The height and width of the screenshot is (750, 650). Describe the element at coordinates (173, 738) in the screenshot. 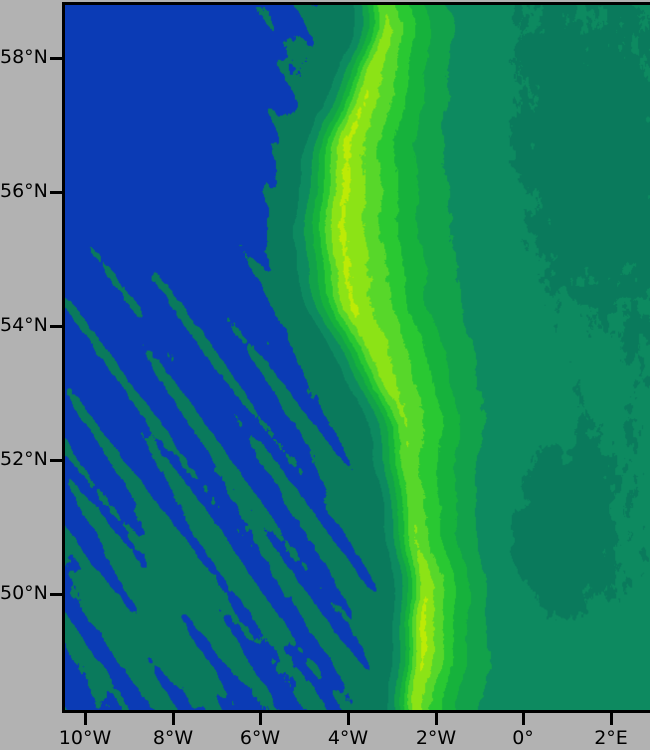

I see `x-tick-label: 8°W` at that location.